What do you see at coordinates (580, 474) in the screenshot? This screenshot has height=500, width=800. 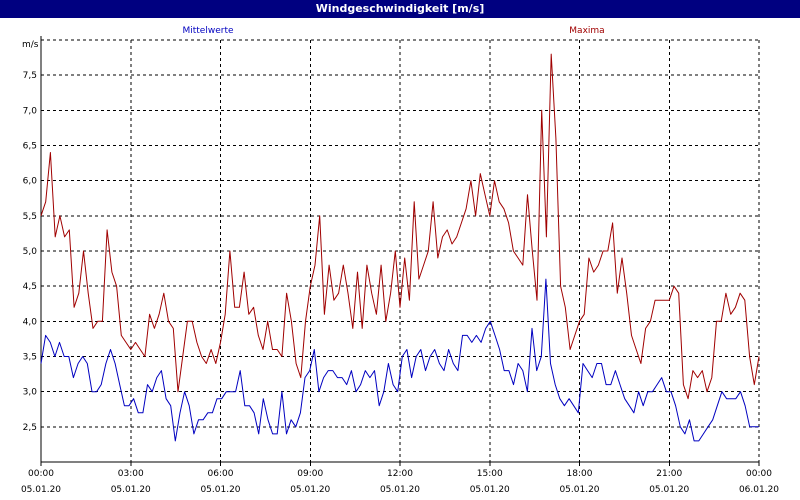 I see `x-tick-time-label: 18:00` at bounding box center [580, 474].